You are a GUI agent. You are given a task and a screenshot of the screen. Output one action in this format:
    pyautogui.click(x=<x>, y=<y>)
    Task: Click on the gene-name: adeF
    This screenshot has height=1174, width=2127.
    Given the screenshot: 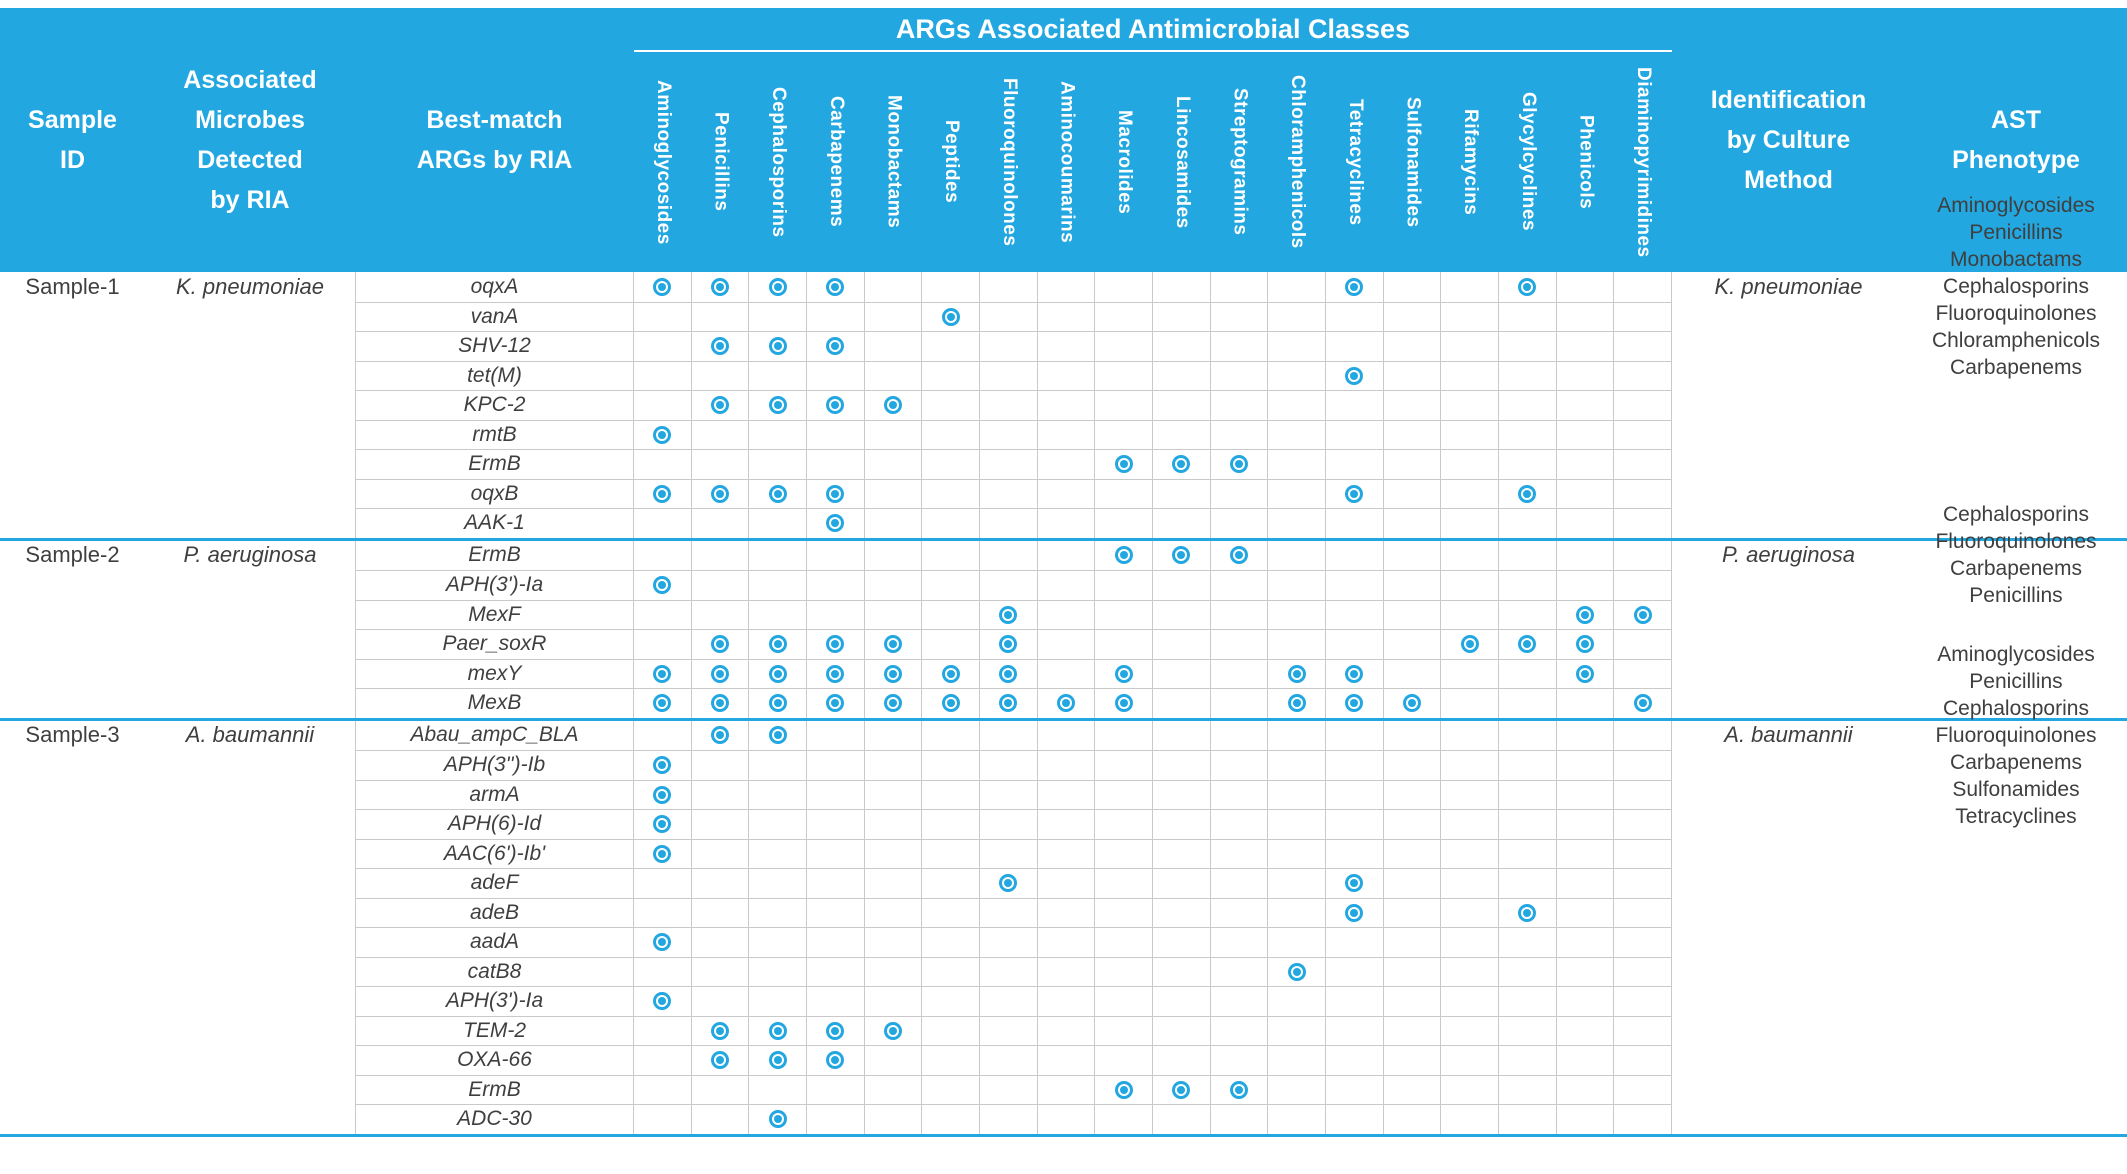 What is the action you would take?
    pyautogui.click(x=494, y=883)
    